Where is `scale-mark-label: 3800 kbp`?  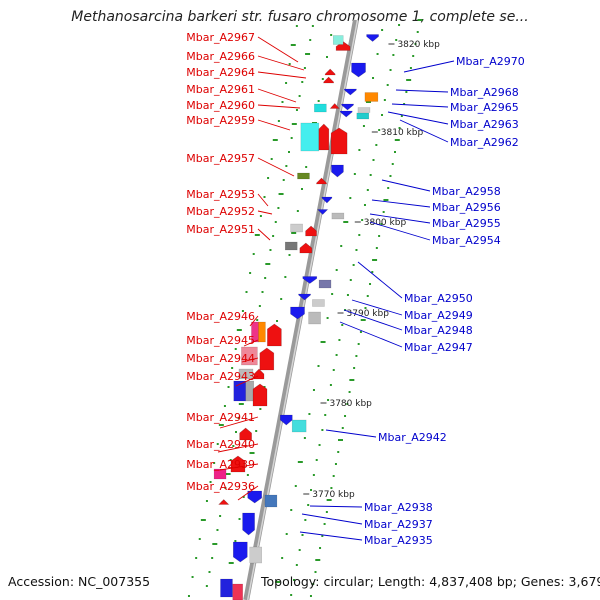
scale-mark-label: 3800 kbp is located at coordinates (385, 223).